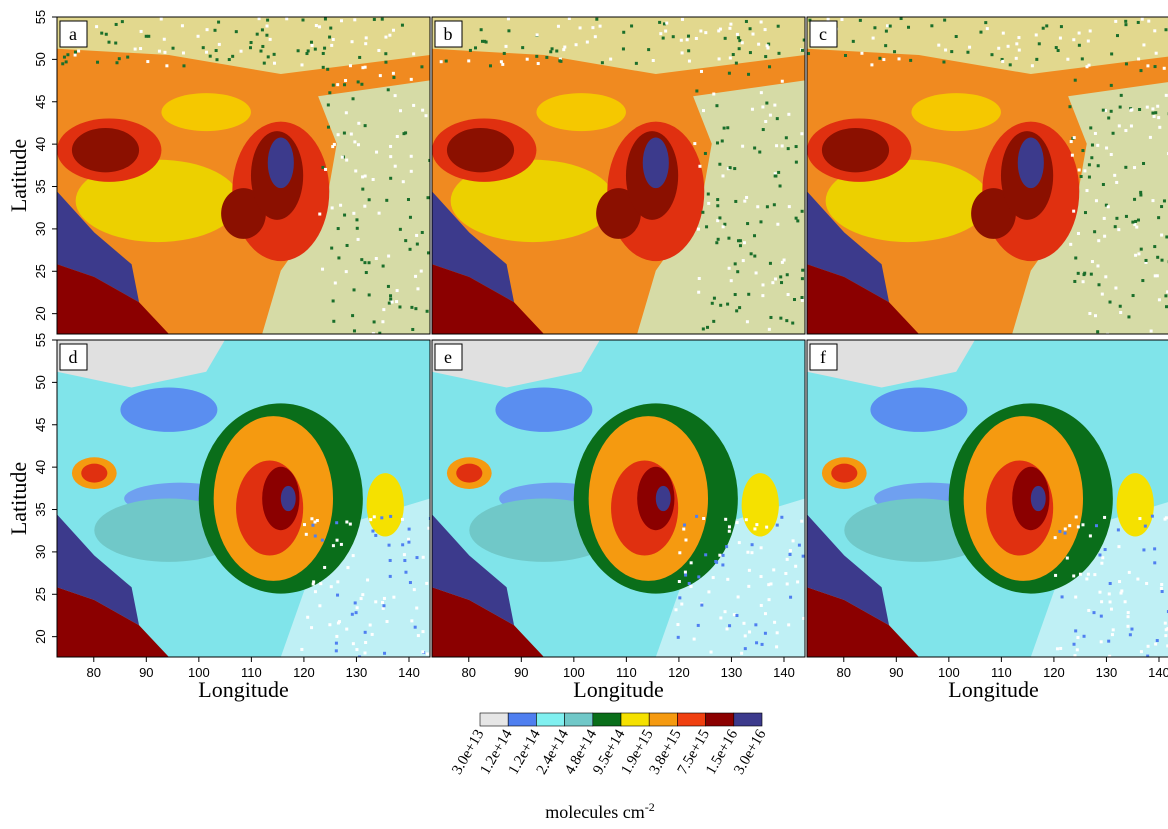 This screenshot has height=829, width=1168. What do you see at coordinates (448, 34) in the screenshot?
I see `panel-label-box` at bounding box center [448, 34].